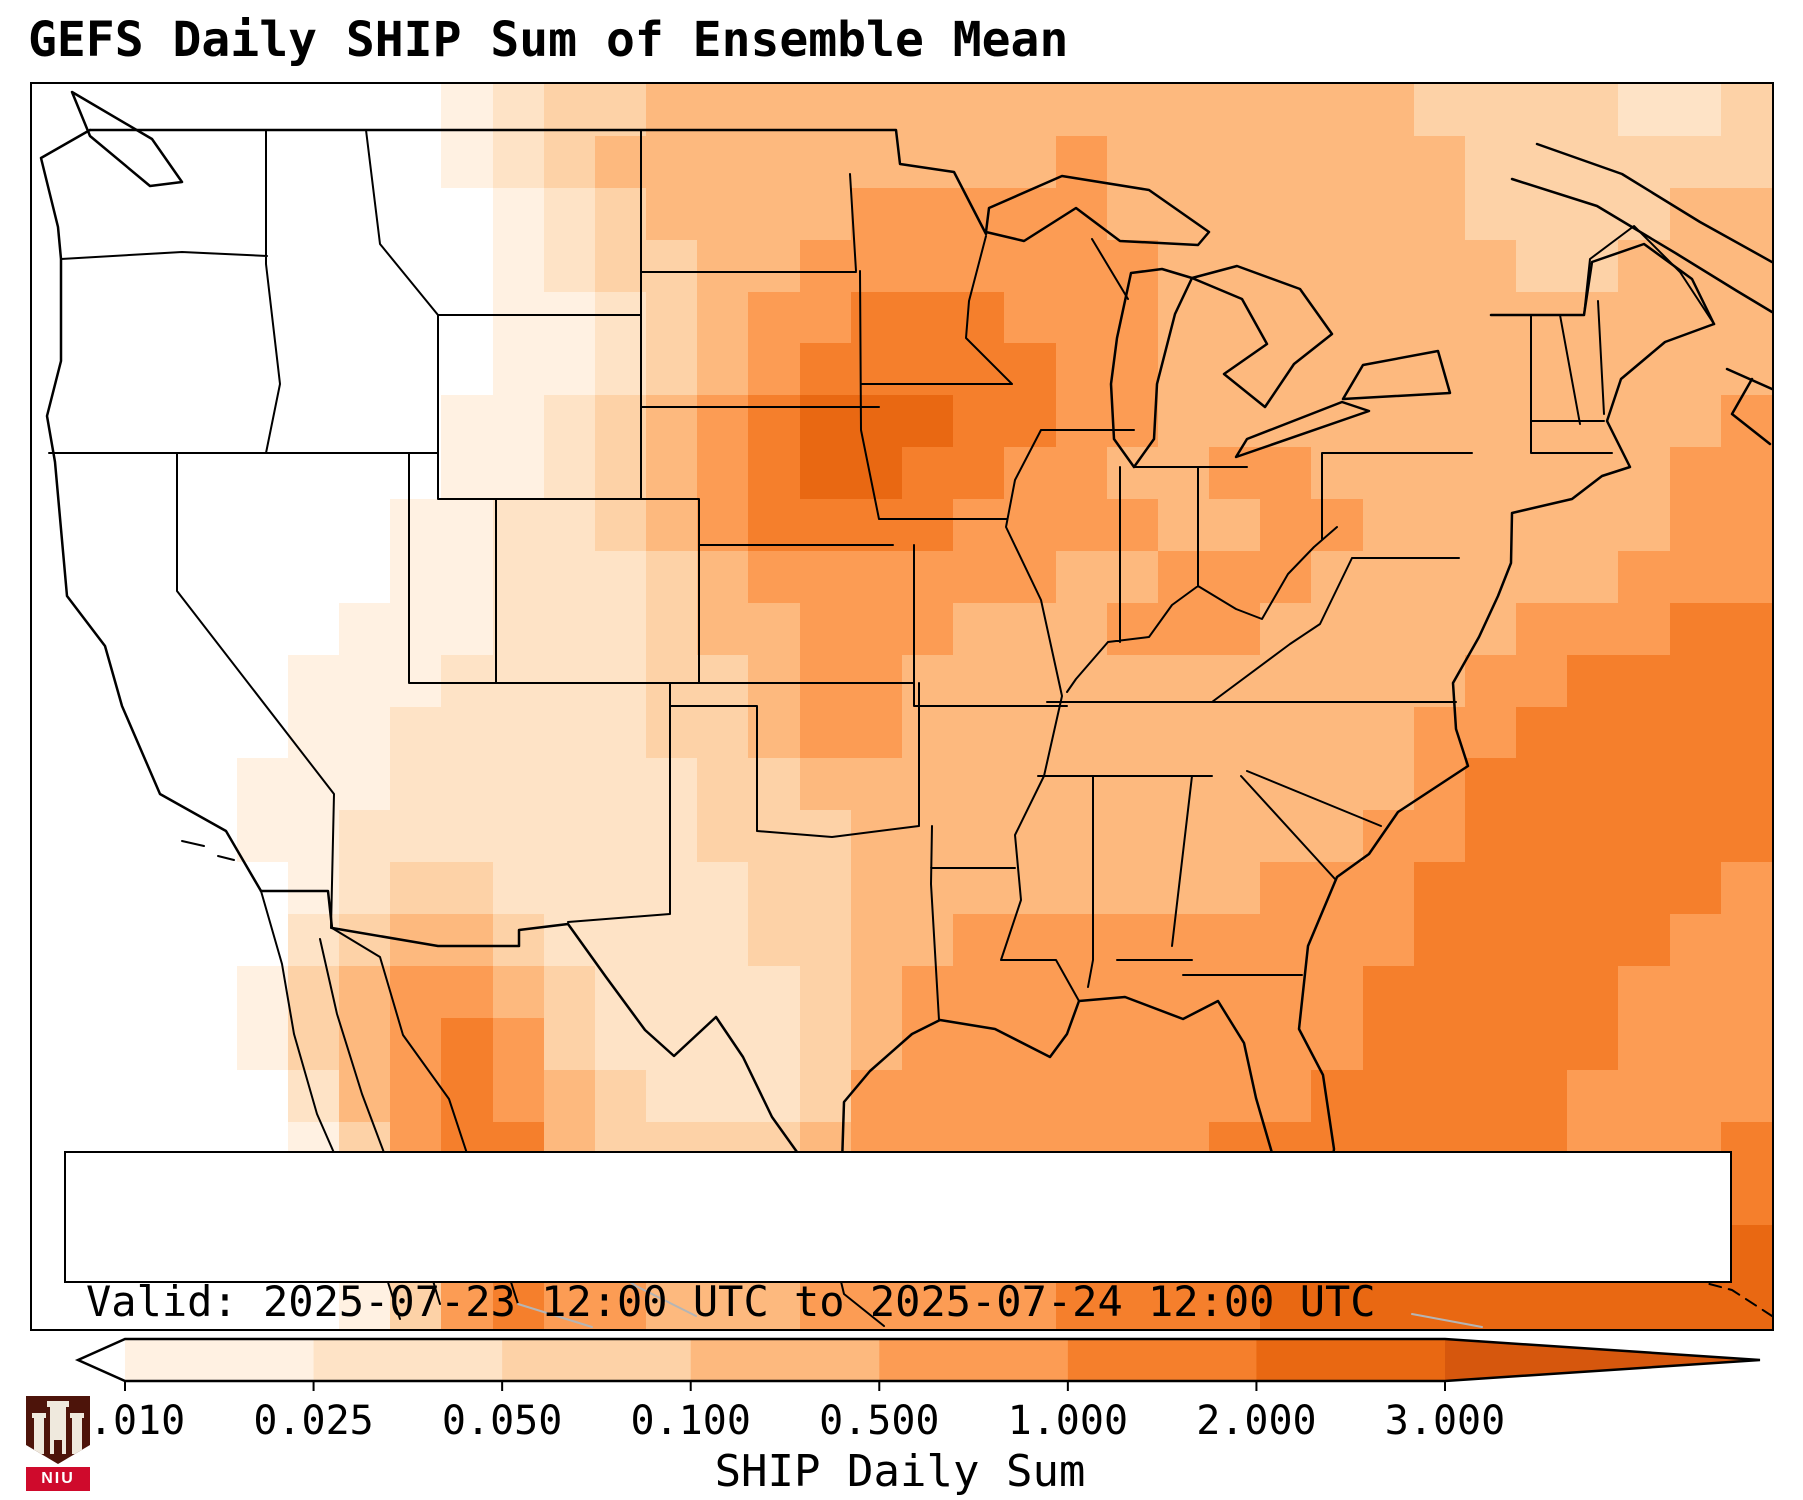  Describe the element at coordinates (502, 1421) in the screenshot. I see `colorbar-tick-label: 0.050` at that location.